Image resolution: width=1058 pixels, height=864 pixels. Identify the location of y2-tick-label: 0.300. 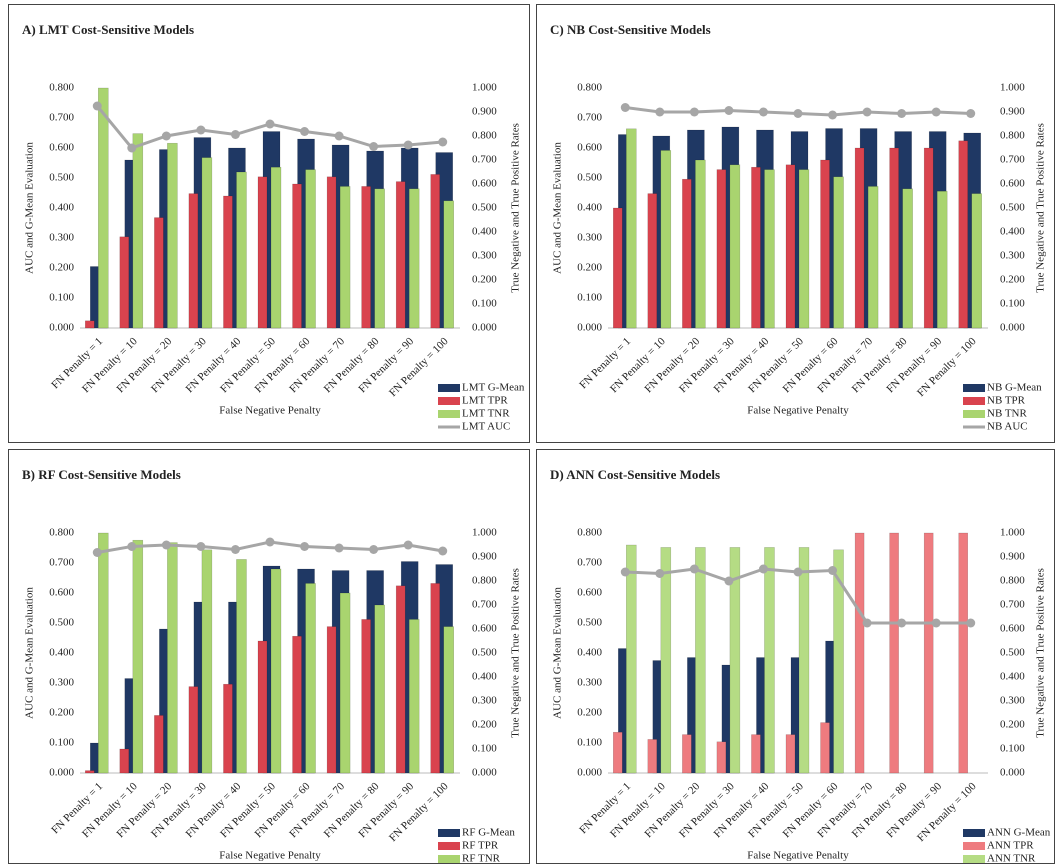
(1012, 701).